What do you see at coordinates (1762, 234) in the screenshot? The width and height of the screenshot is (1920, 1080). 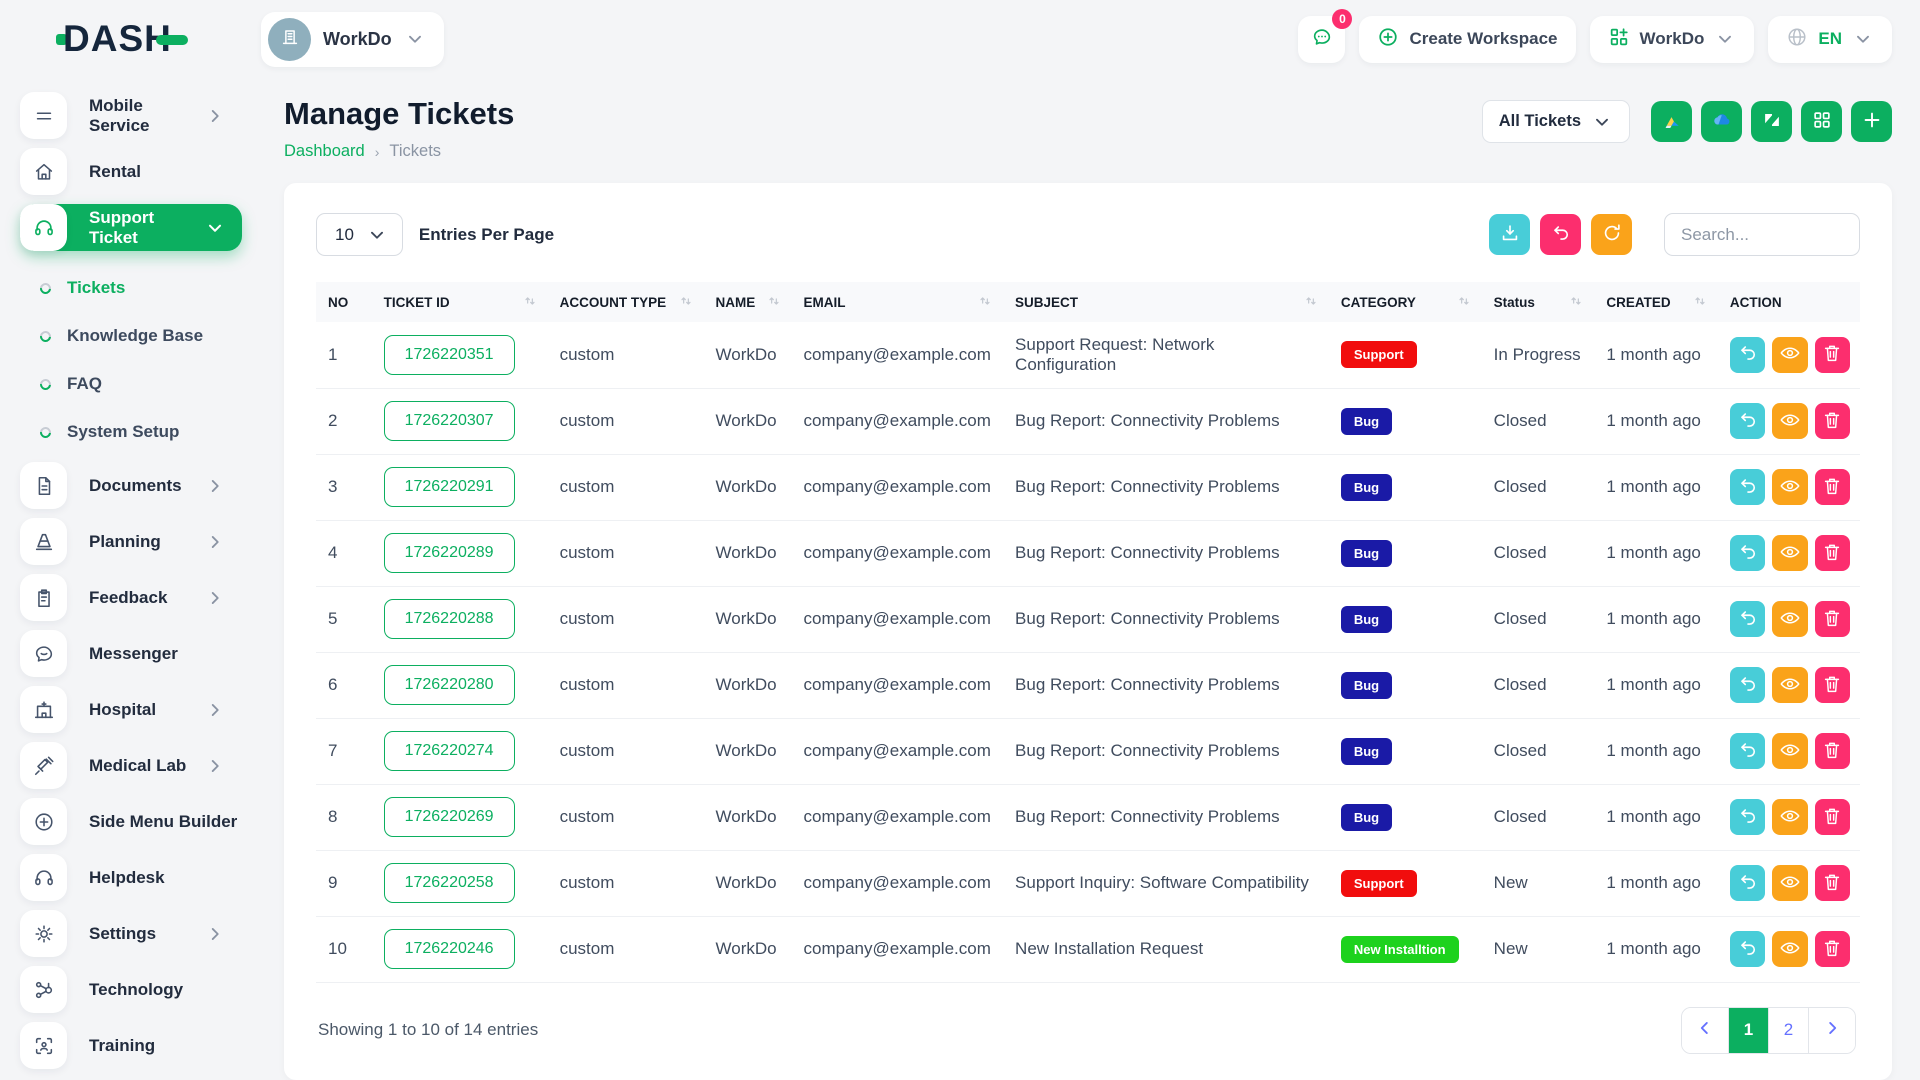 I see `search-input` at bounding box center [1762, 234].